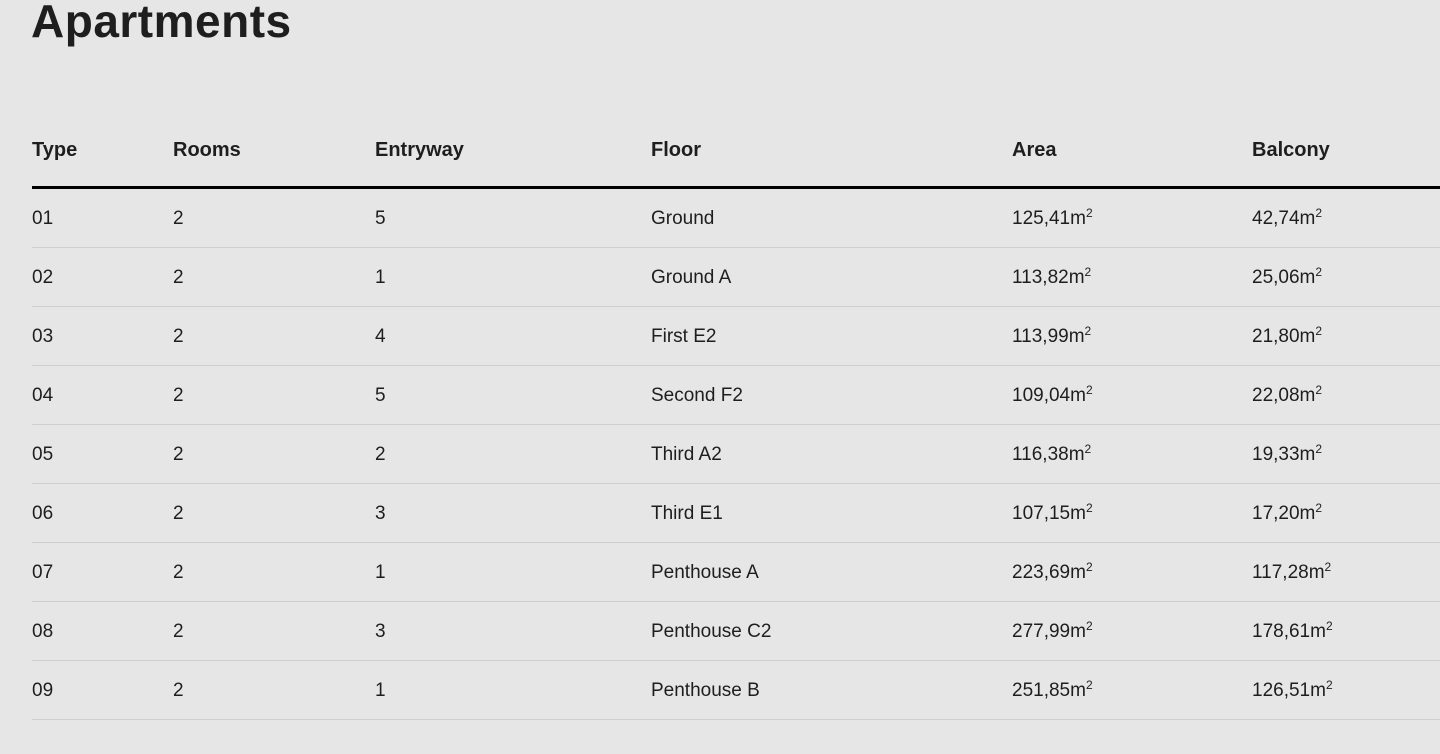 The image size is (1440, 754). What do you see at coordinates (55, 150) in the screenshot?
I see `column-header-type: Type` at bounding box center [55, 150].